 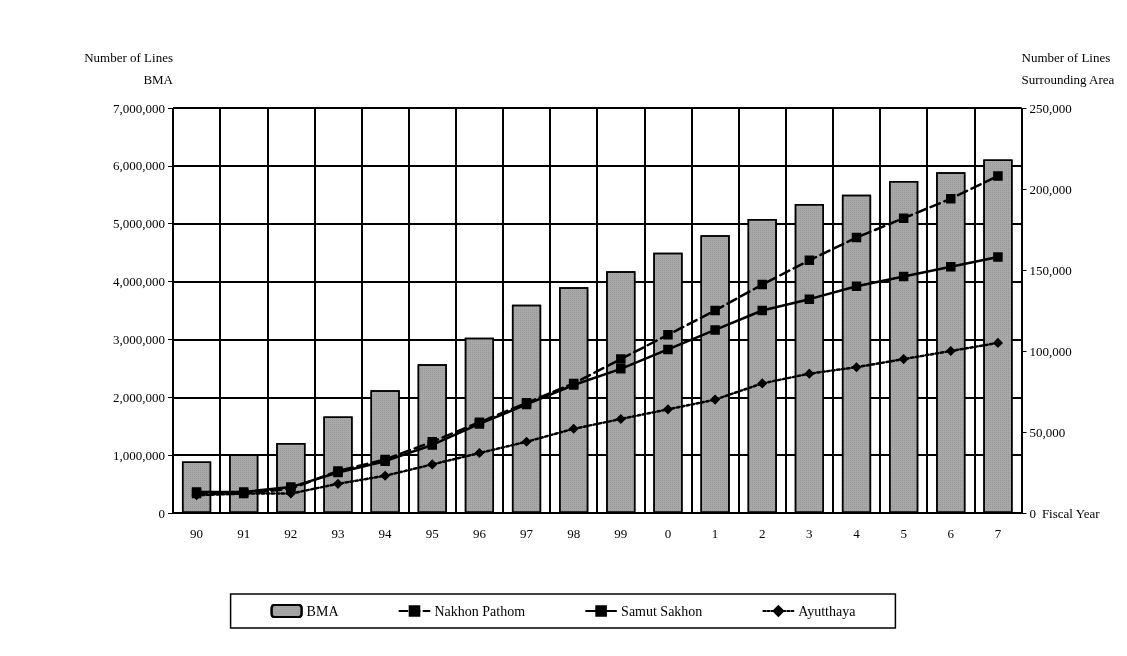 I want to click on legend-label: Samut Sakhon, so click(x=662, y=611).